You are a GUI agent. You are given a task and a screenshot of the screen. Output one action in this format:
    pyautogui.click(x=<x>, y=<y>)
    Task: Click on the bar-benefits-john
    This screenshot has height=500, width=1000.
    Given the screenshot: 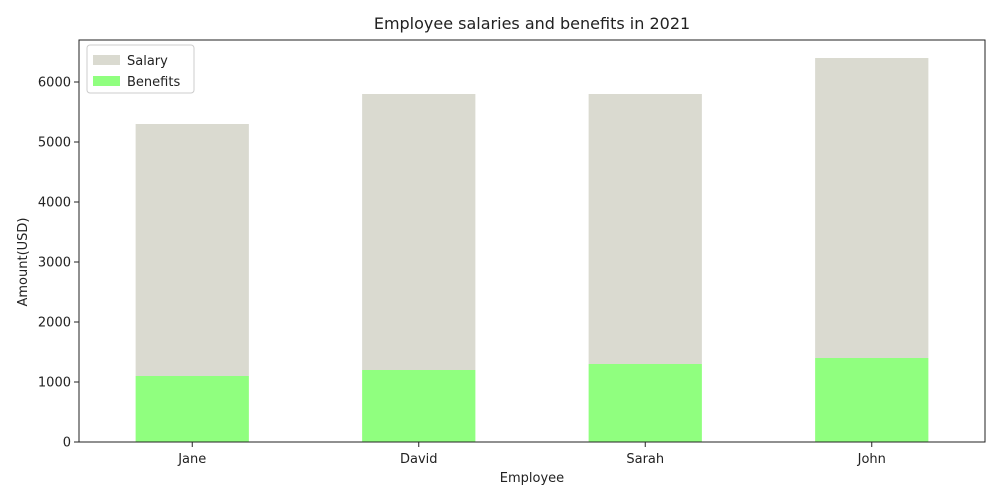 What is the action you would take?
    pyautogui.click(x=872, y=400)
    